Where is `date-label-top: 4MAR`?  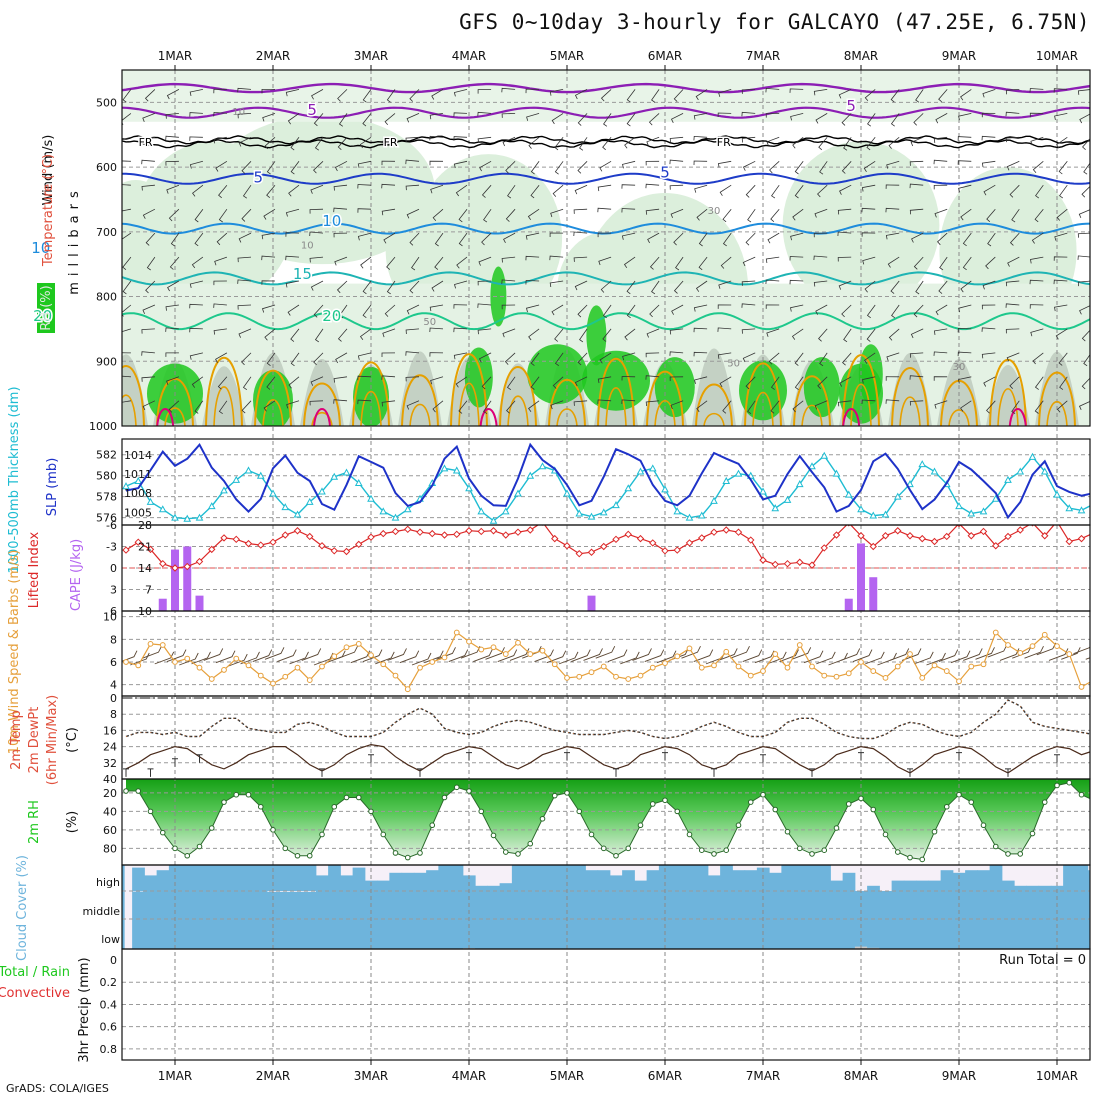
date-label-top: 4MAR is located at coordinates (469, 56).